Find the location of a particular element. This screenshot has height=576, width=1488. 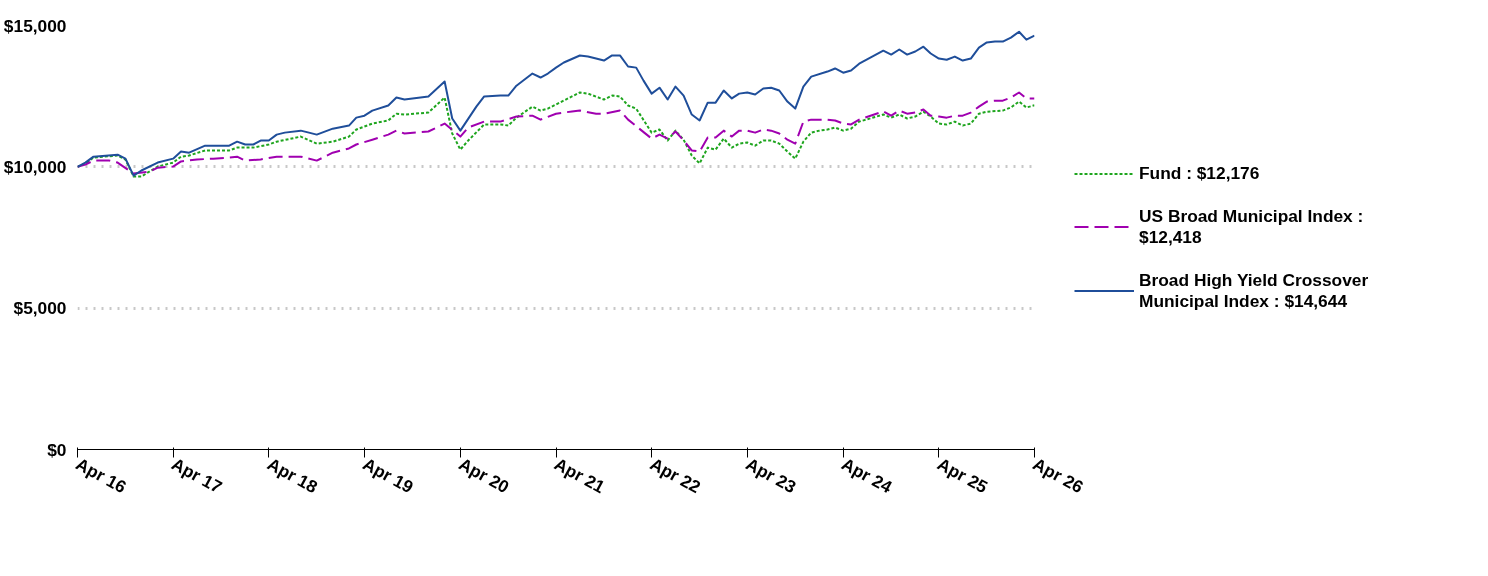

x-tick-label: Apr 18 is located at coordinates (293, 475).